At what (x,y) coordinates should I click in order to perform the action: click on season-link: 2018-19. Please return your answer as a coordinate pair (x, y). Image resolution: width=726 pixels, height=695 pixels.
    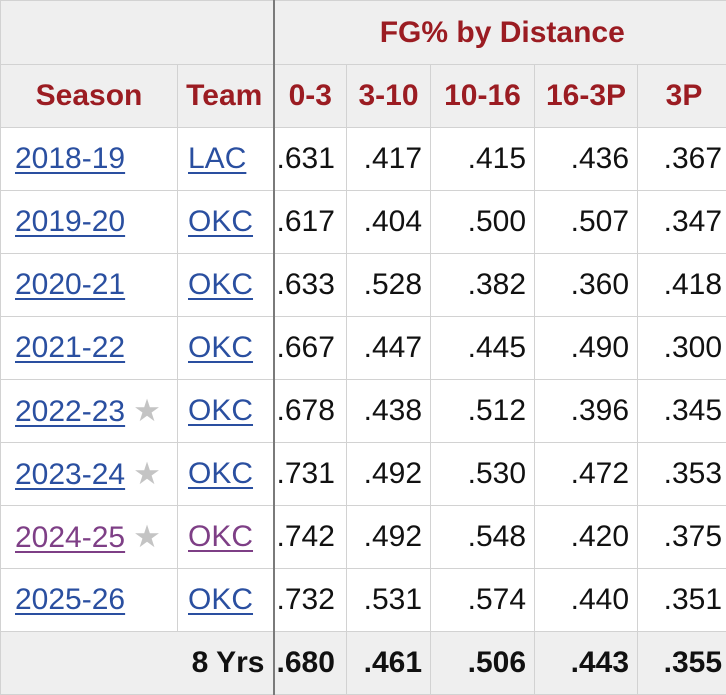
    Looking at the image, I should click on (70, 158).